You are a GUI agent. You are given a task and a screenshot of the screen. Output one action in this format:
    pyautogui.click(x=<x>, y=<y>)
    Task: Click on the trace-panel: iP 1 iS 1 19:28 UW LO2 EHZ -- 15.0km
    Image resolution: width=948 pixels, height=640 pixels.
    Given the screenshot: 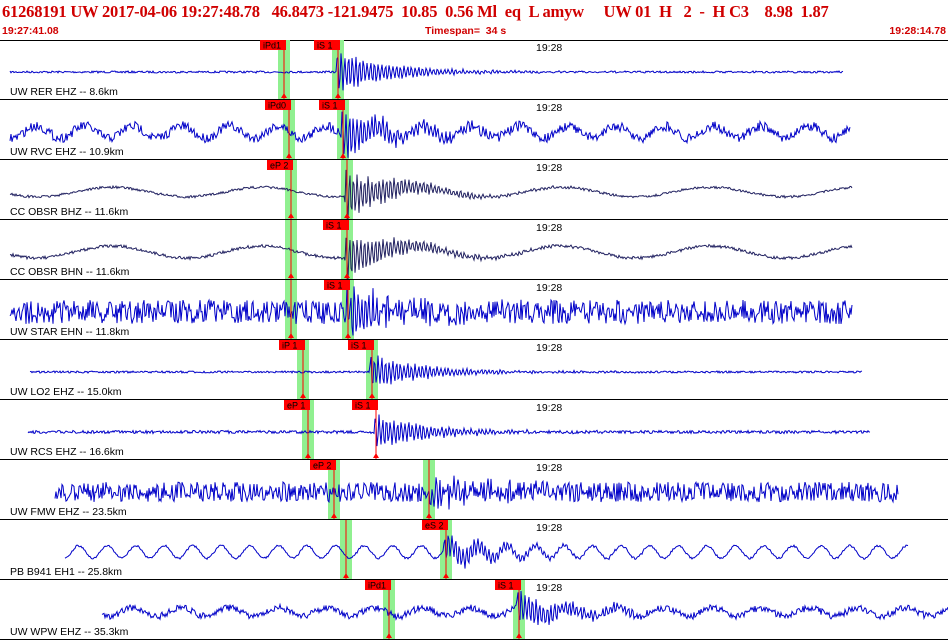 What is the action you would take?
    pyautogui.click(x=474, y=370)
    